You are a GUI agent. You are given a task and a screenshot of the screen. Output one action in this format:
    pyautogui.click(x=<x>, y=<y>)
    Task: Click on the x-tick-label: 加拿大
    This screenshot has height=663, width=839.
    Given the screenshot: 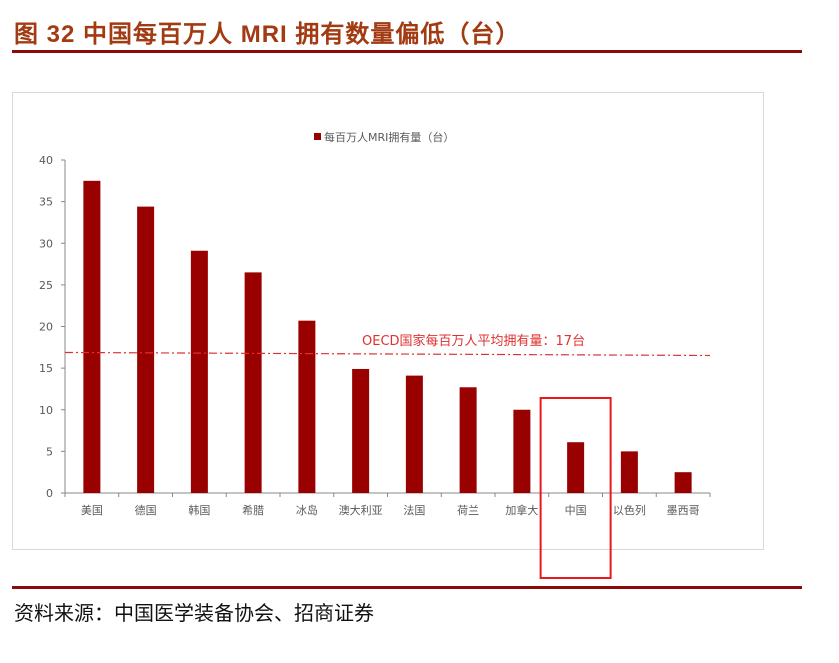 What is the action you would take?
    pyautogui.click(x=521, y=510)
    